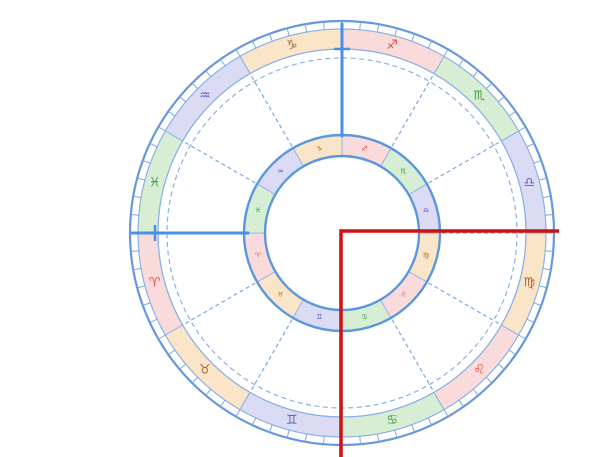 The width and height of the screenshot is (610, 457). Describe the element at coordinates (155, 283) in the screenshot. I see `sign-glyph-aries: ♈` at that location.